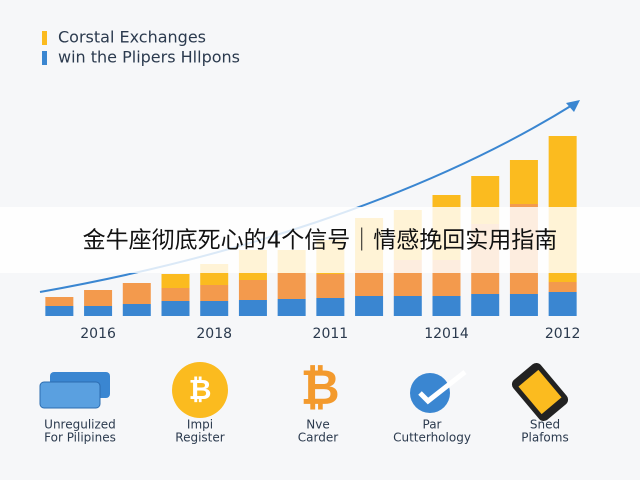  Describe the element at coordinates (132, 37) in the screenshot. I see `legend-label: Corstal Exchanges` at that location.